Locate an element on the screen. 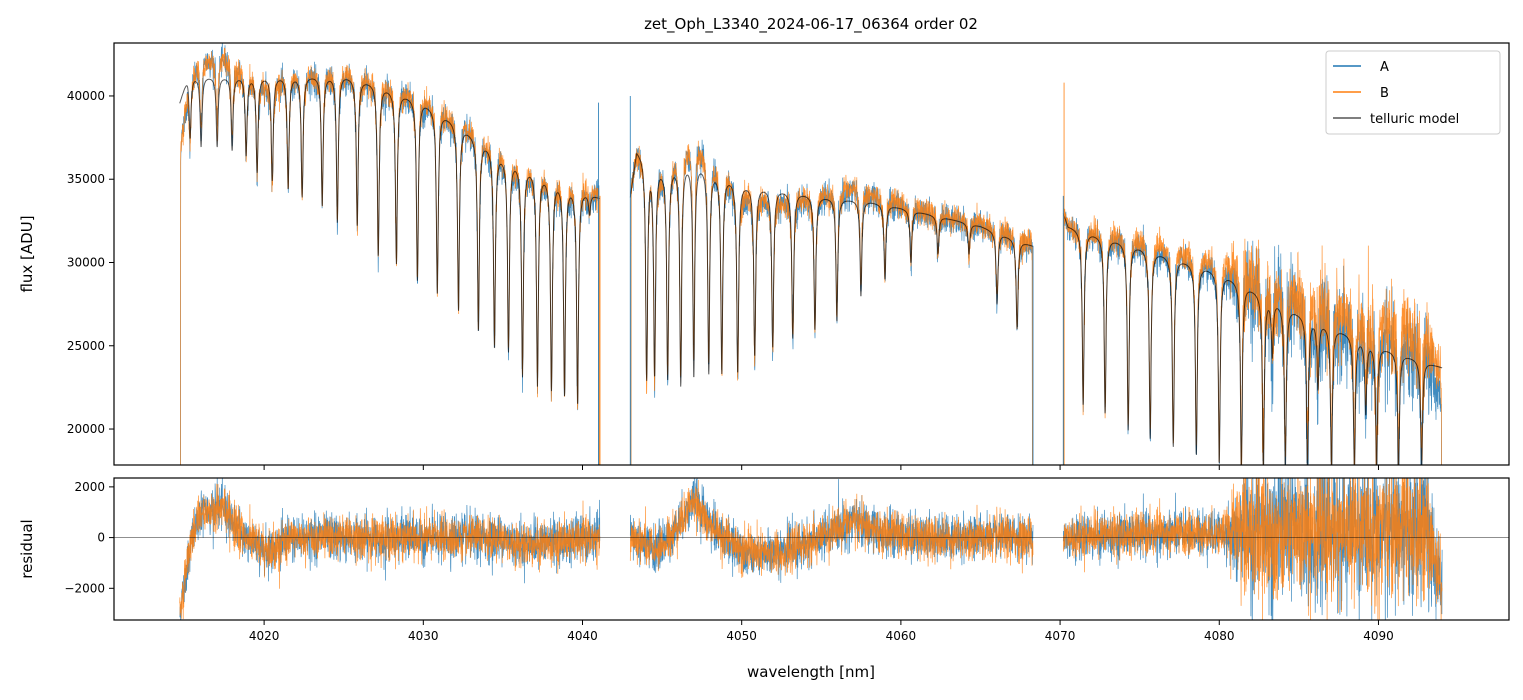 Image resolution: width=1523 pixels, height=700 pixels. x-tick-label: 4020 is located at coordinates (264, 636).